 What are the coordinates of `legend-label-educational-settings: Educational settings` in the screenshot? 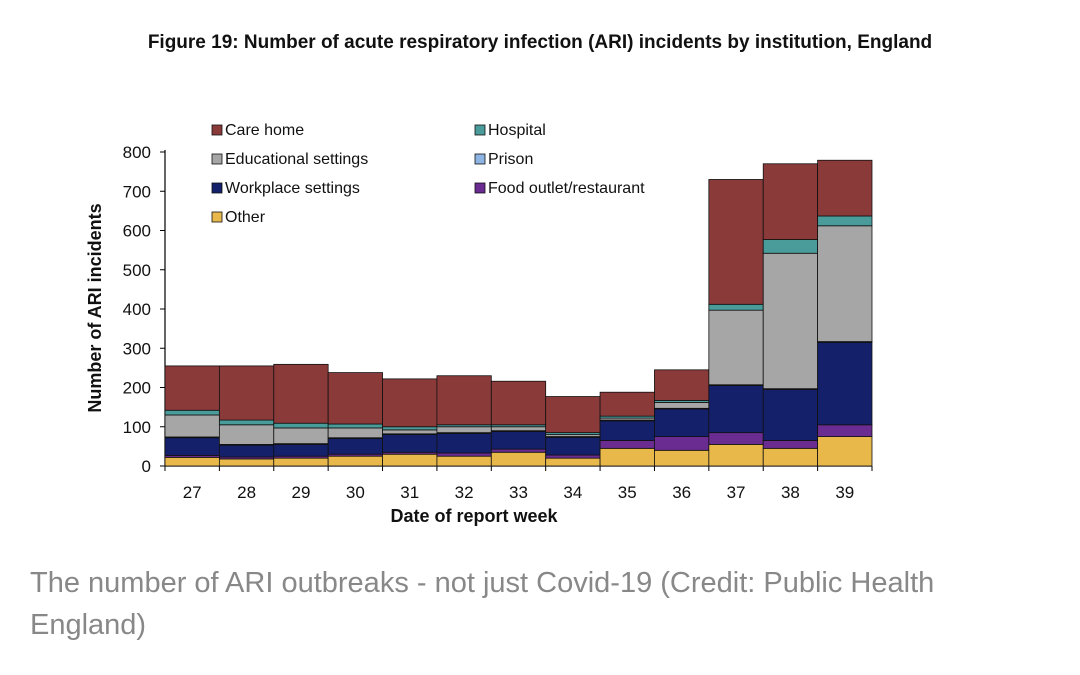 It's located at (296, 159).